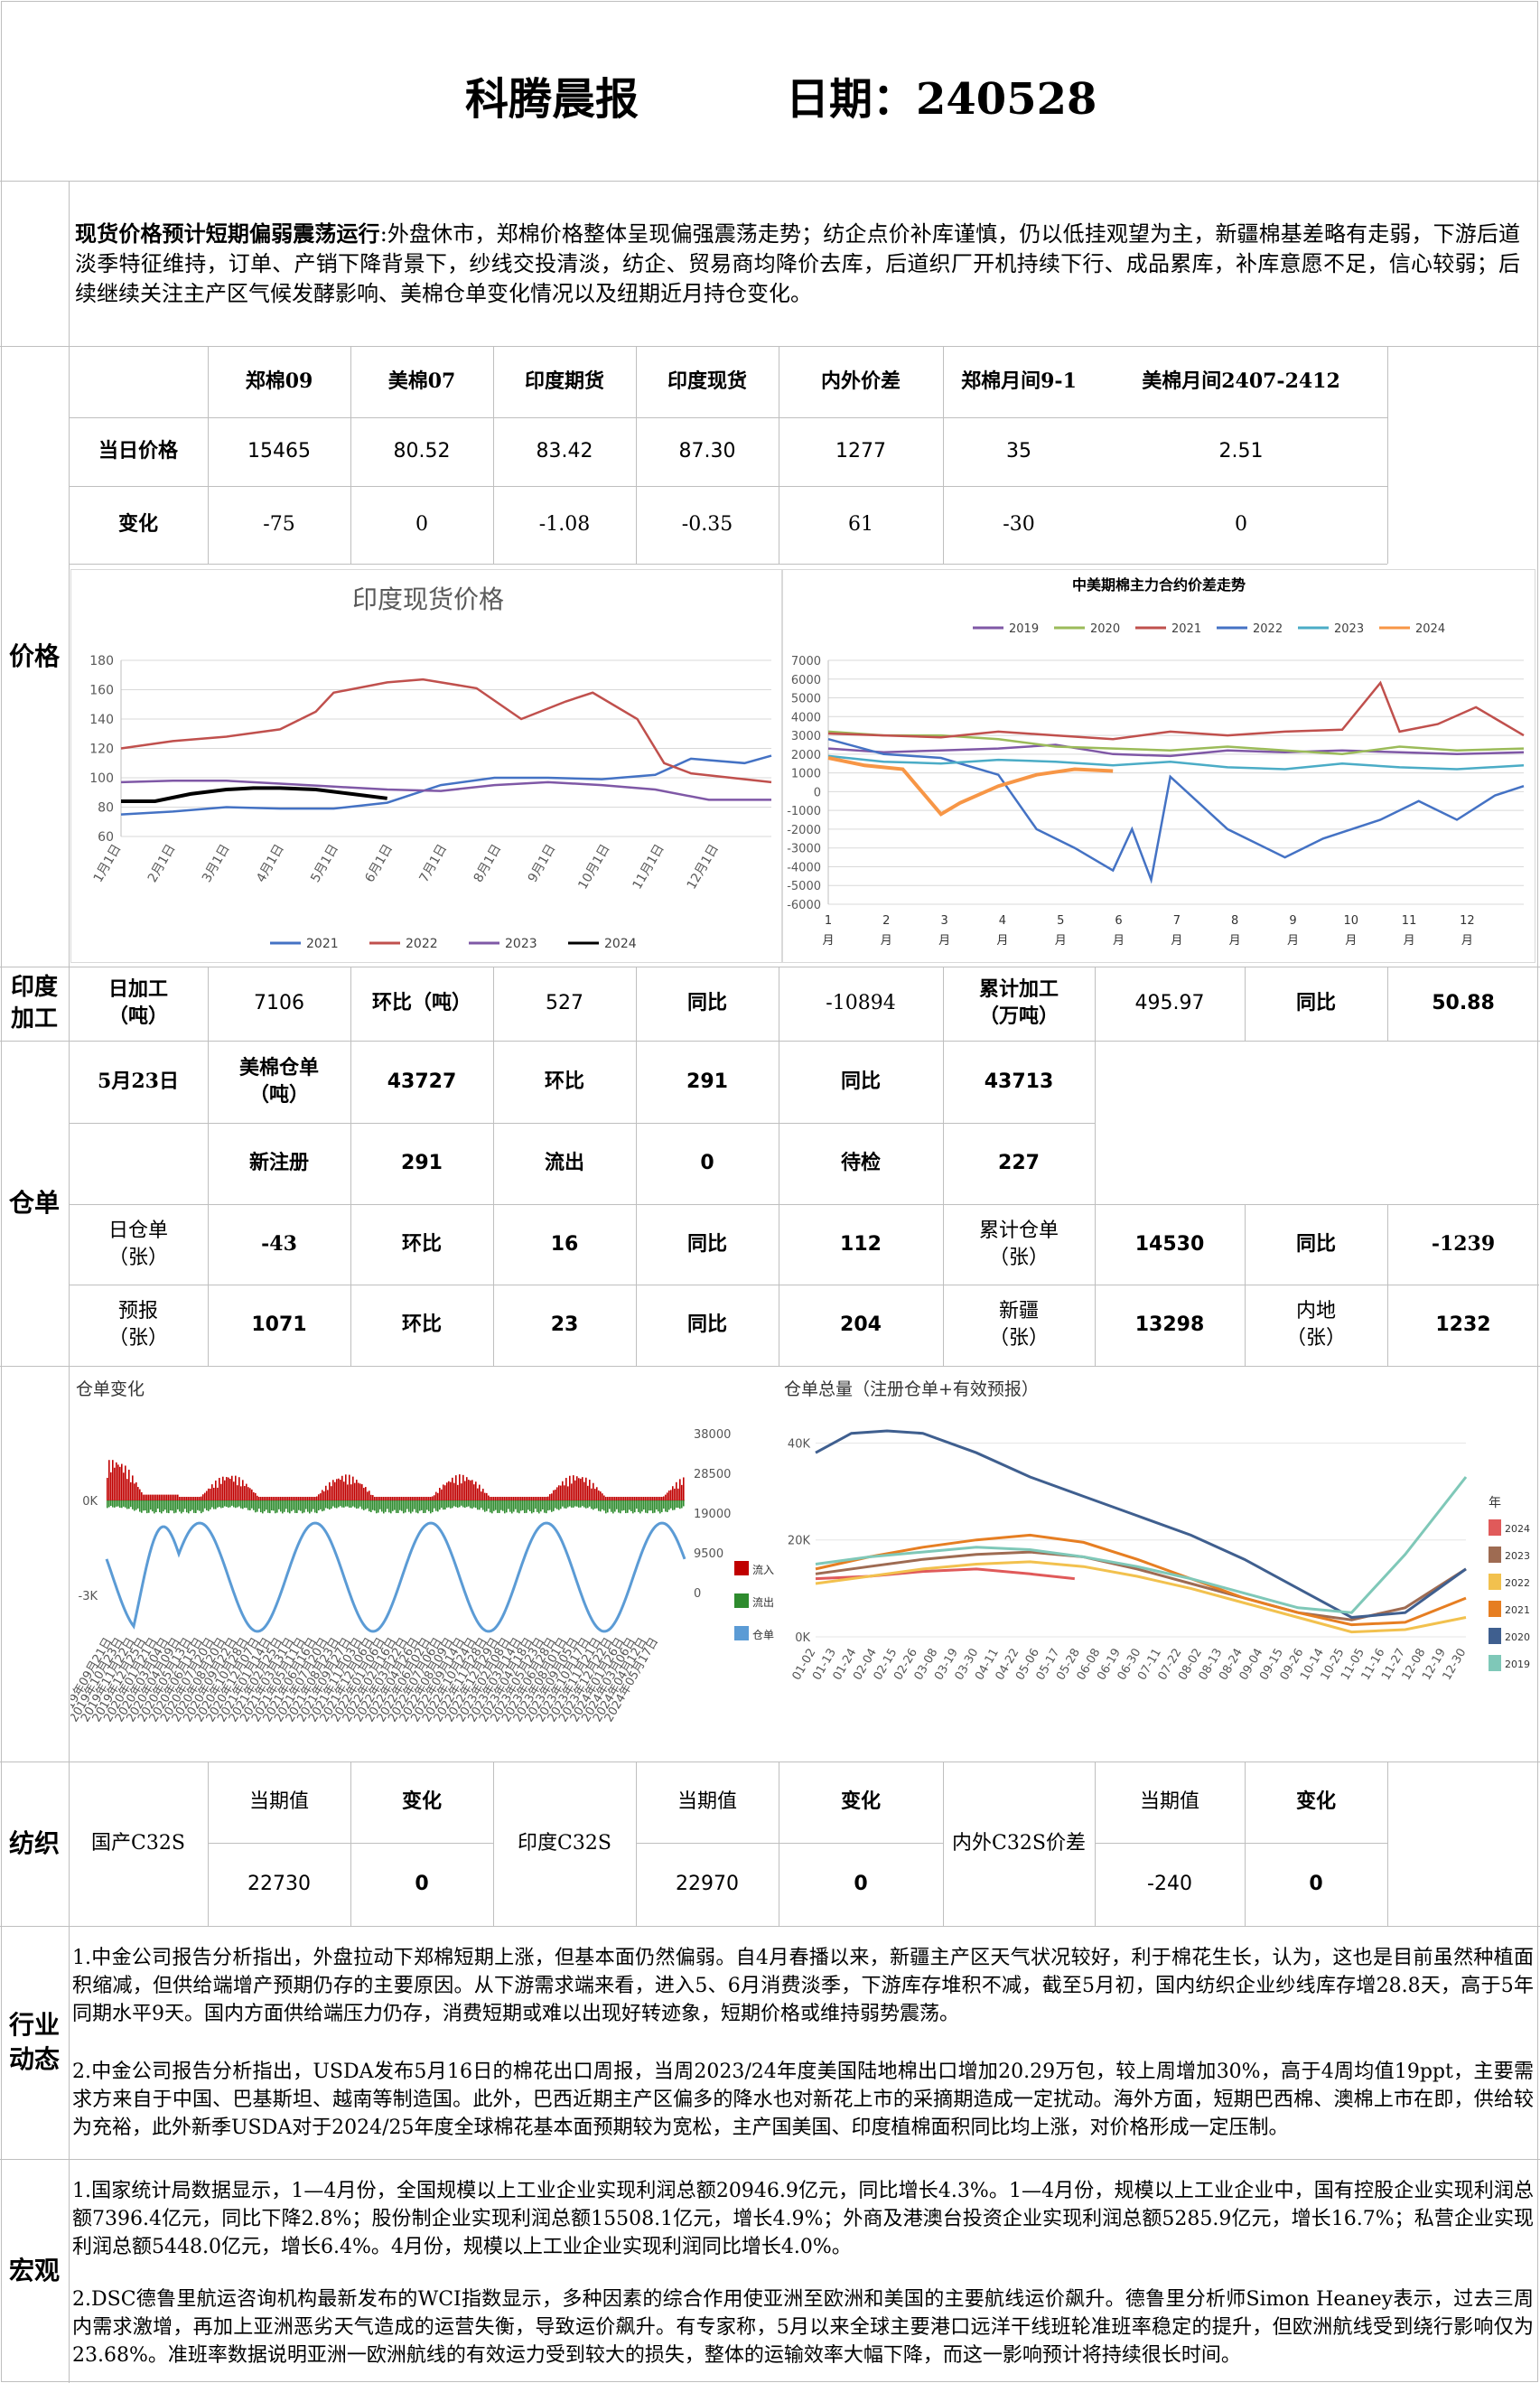  I want to click on wr-inland-label: 内地 （张）, so click(1315, 1325).